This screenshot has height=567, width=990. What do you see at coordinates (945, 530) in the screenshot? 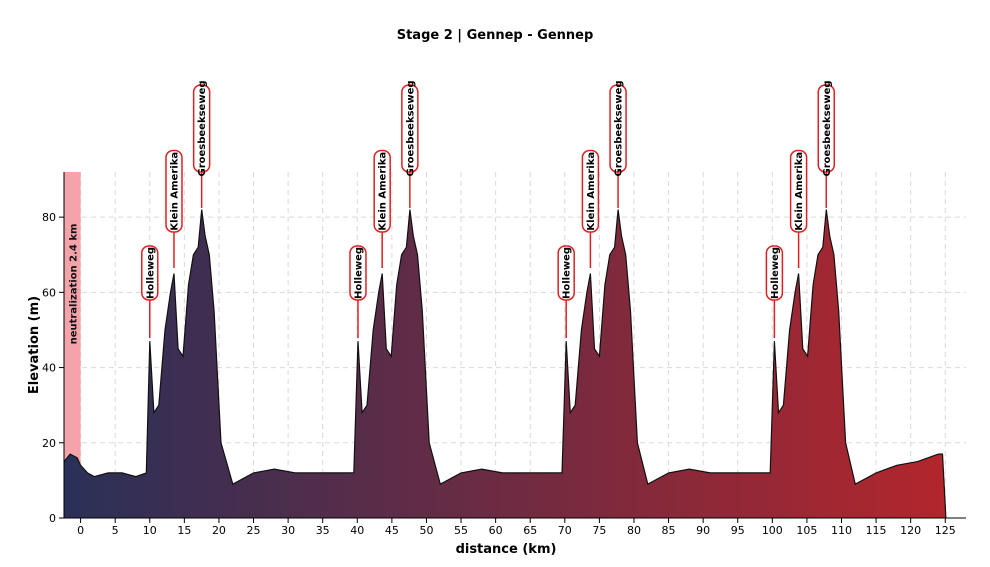
I see `x-tick-label: 125` at bounding box center [945, 530].